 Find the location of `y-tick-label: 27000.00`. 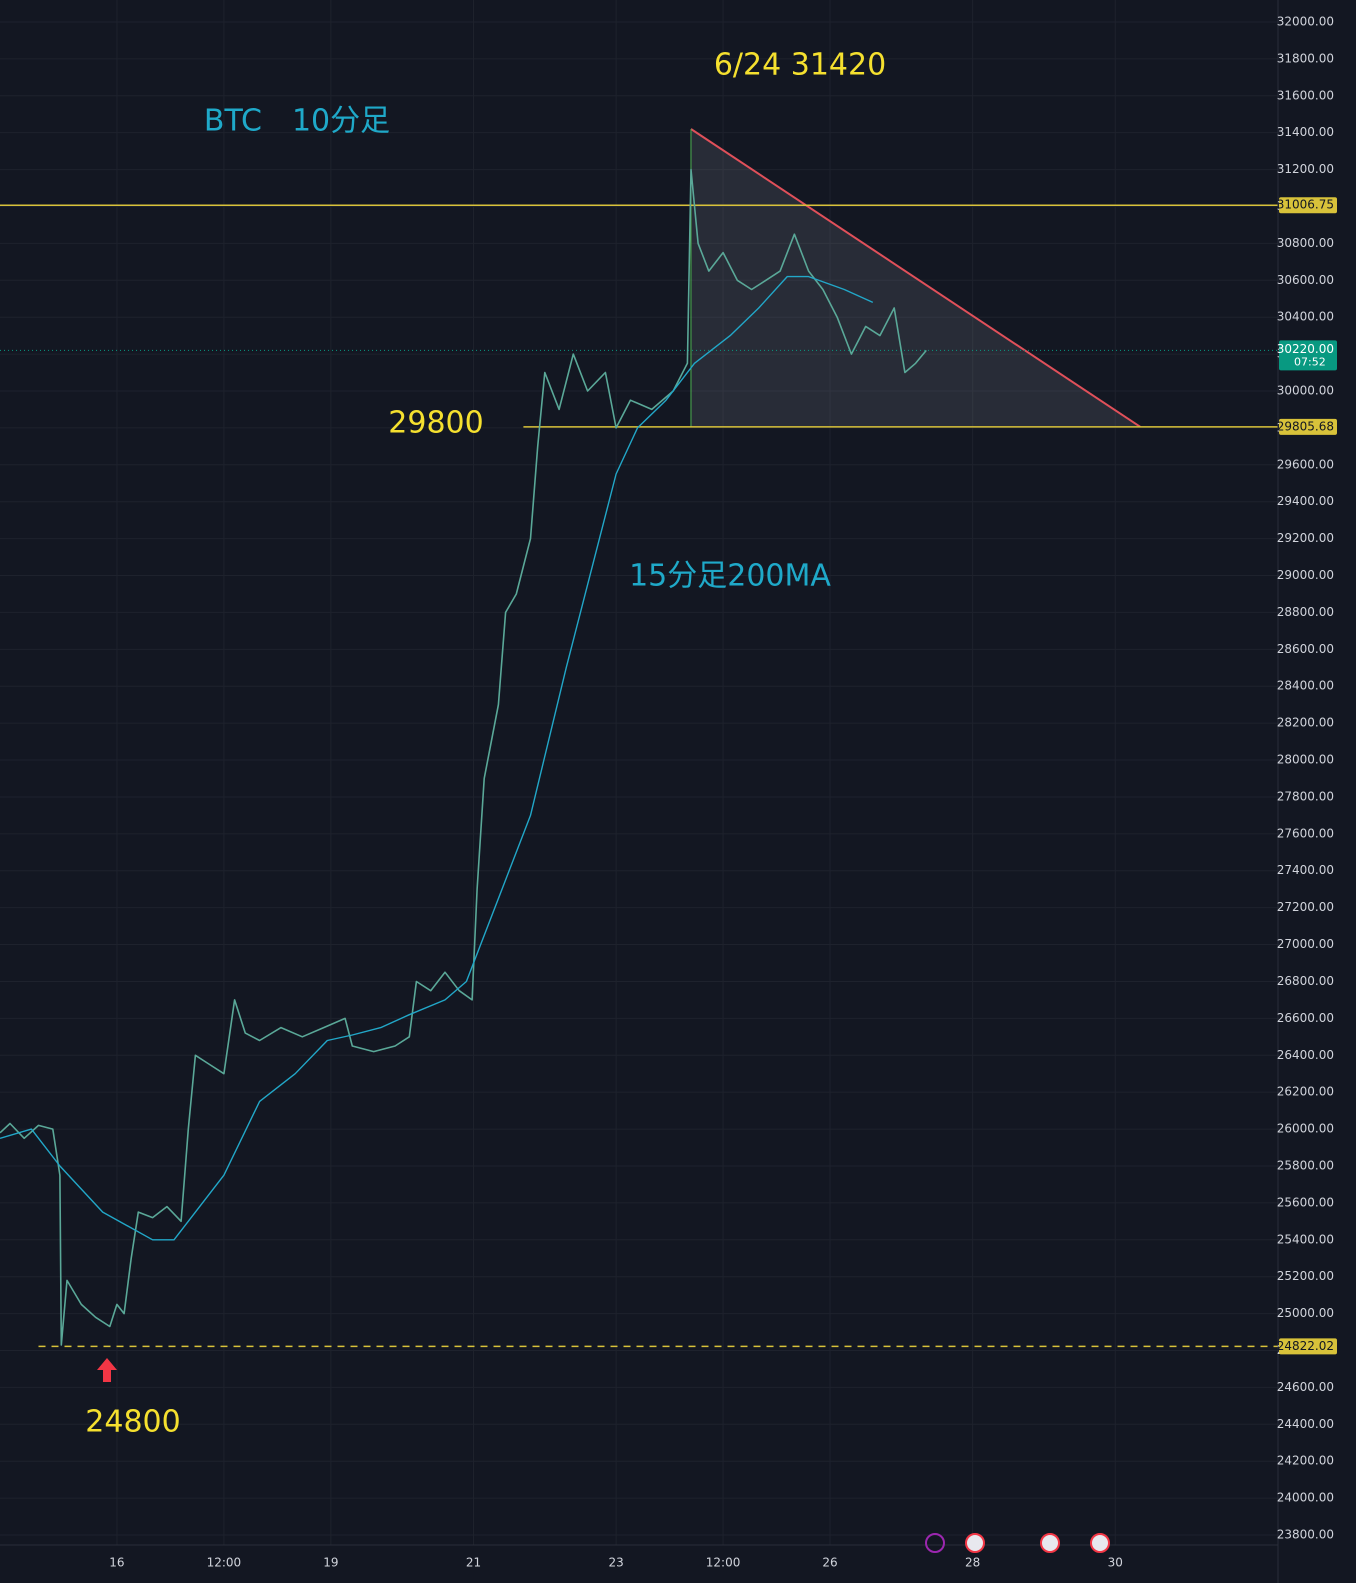

y-tick-label: 27000.00 is located at coordinates (1305, 944).